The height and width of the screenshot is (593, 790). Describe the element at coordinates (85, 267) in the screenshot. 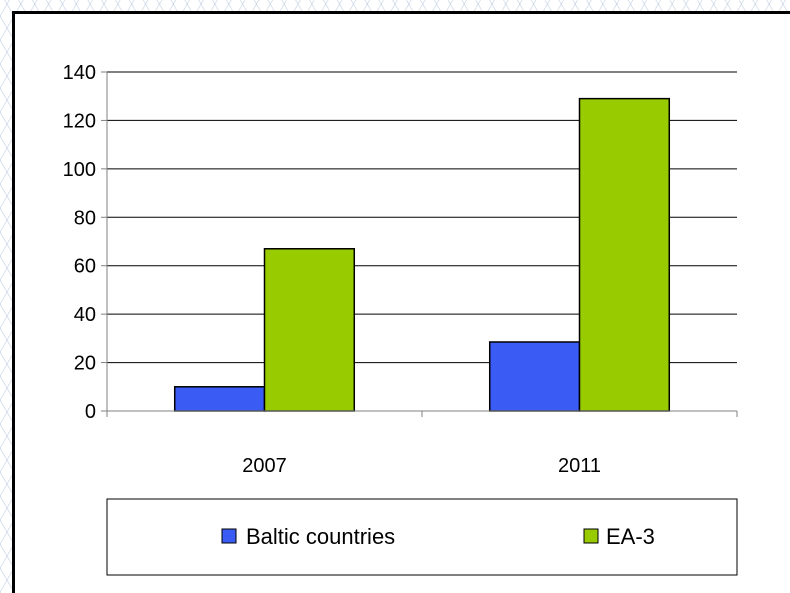

I see `y-tick-label-60: 60` at that location.